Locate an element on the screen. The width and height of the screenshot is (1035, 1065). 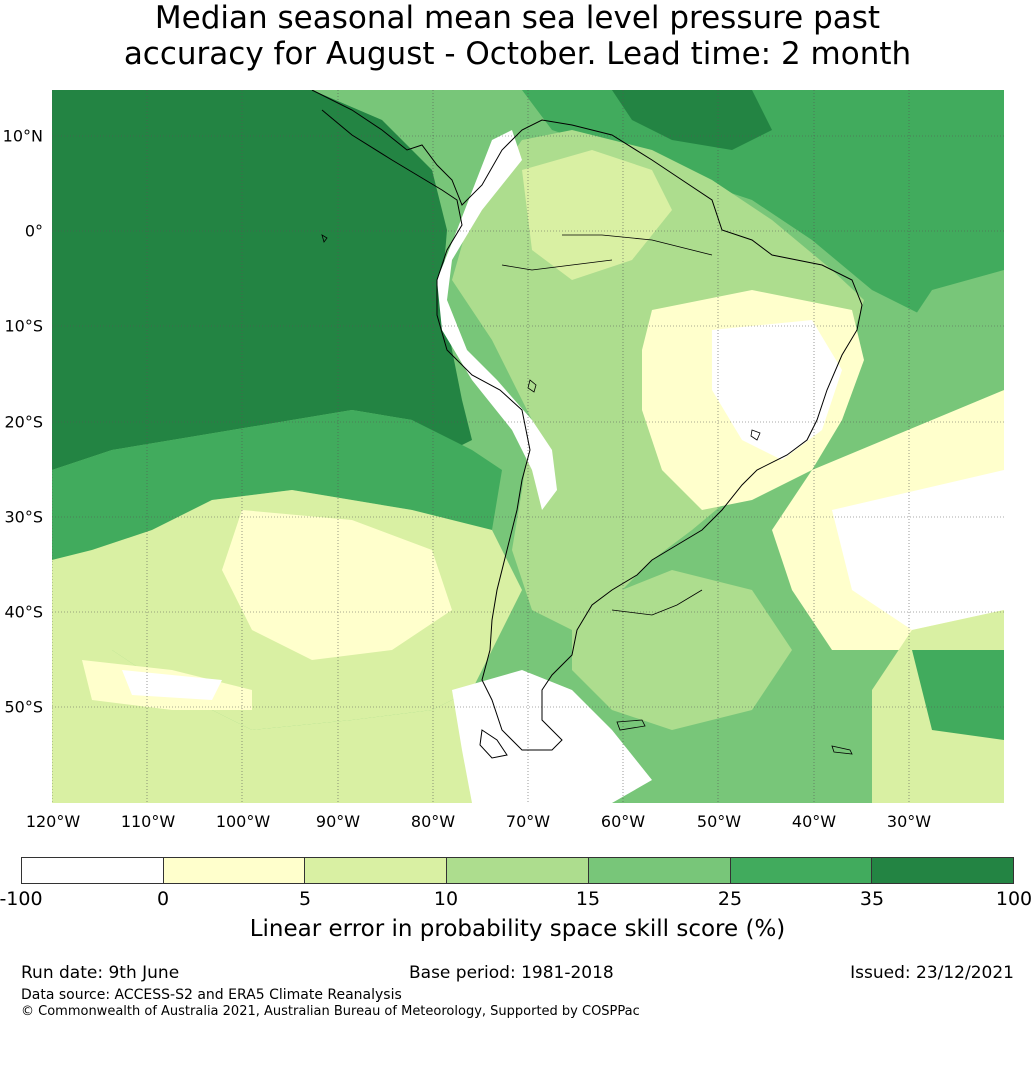
lon-label-70w: 70°W is located at coordinates (528, 821).